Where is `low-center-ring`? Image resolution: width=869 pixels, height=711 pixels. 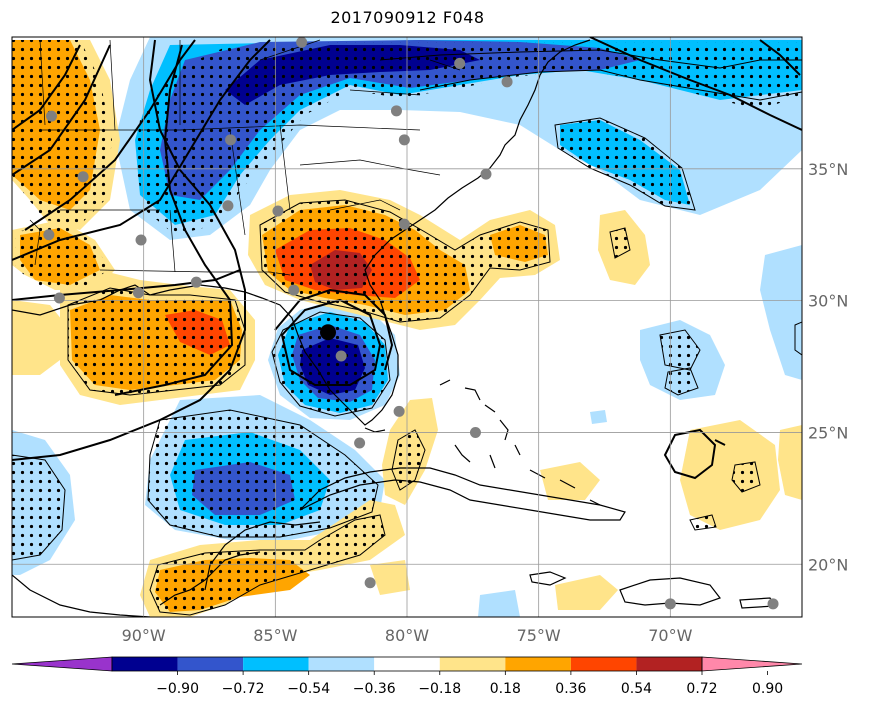
low-center-ring is located at coordinates (331, 342).